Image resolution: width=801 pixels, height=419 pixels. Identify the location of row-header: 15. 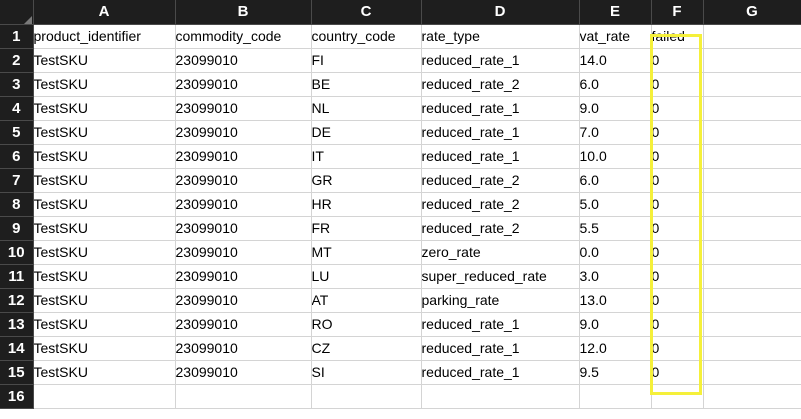
(17, 372).